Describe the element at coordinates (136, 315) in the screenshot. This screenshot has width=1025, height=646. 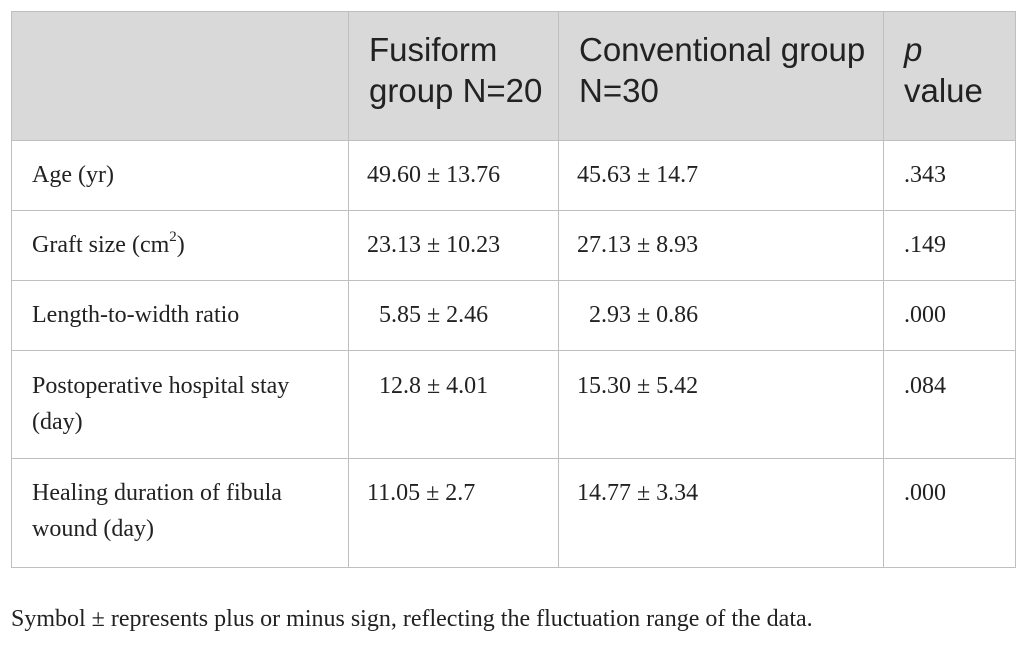
I see `row-label-text: Length-to-width ratio` at that location.